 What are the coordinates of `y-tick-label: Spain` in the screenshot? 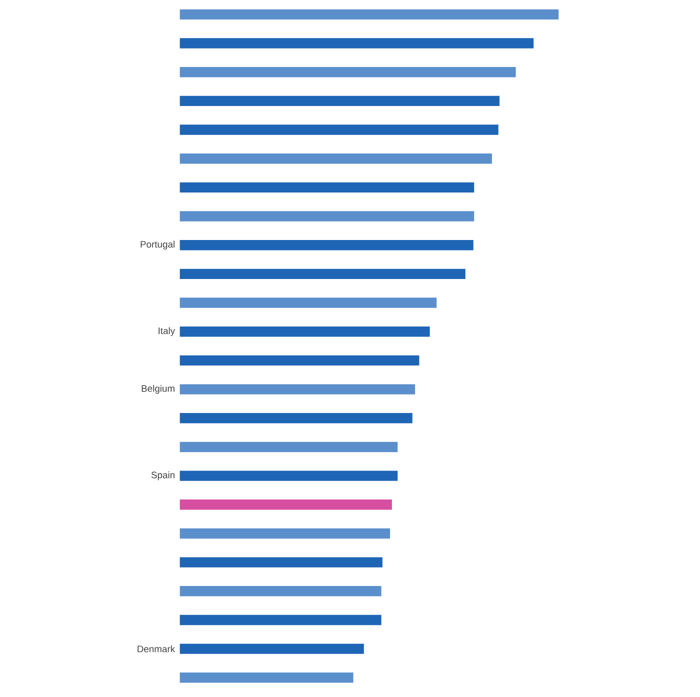 It's located at (162, 475).